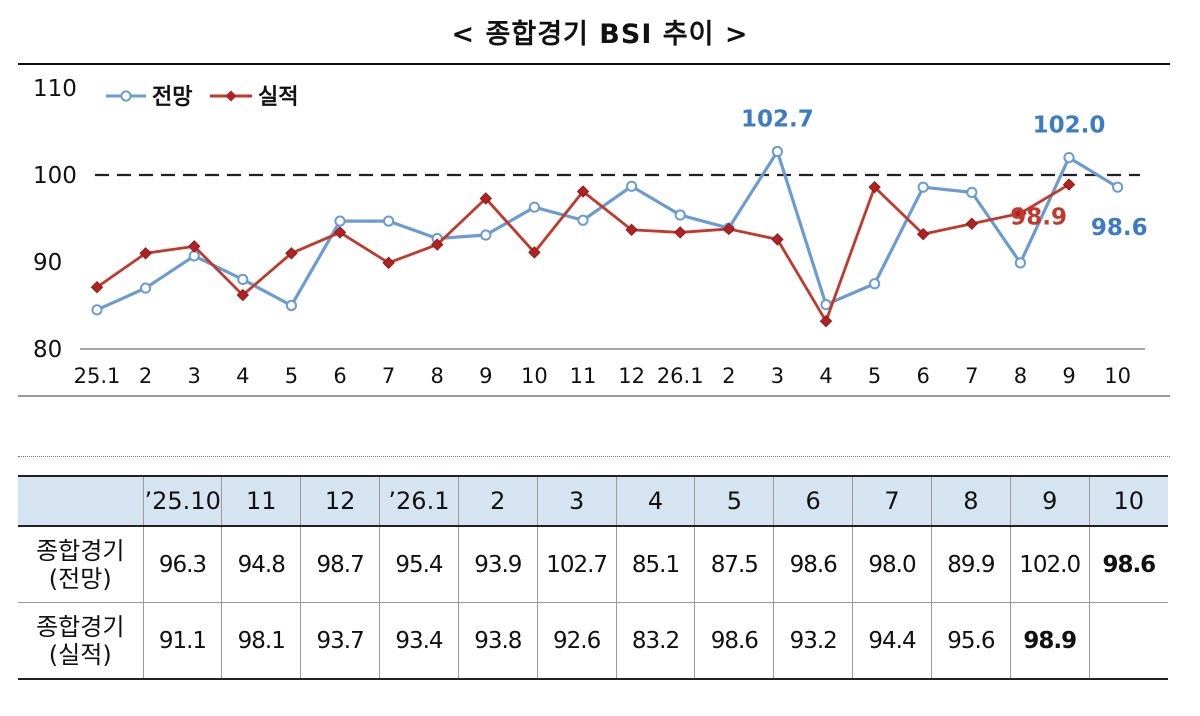 The image size is (1200, 716). What do you see at coordinates (339, 376) in the screenshot?
I see `x-tick-label: 6` at bounding box center [339, 376].